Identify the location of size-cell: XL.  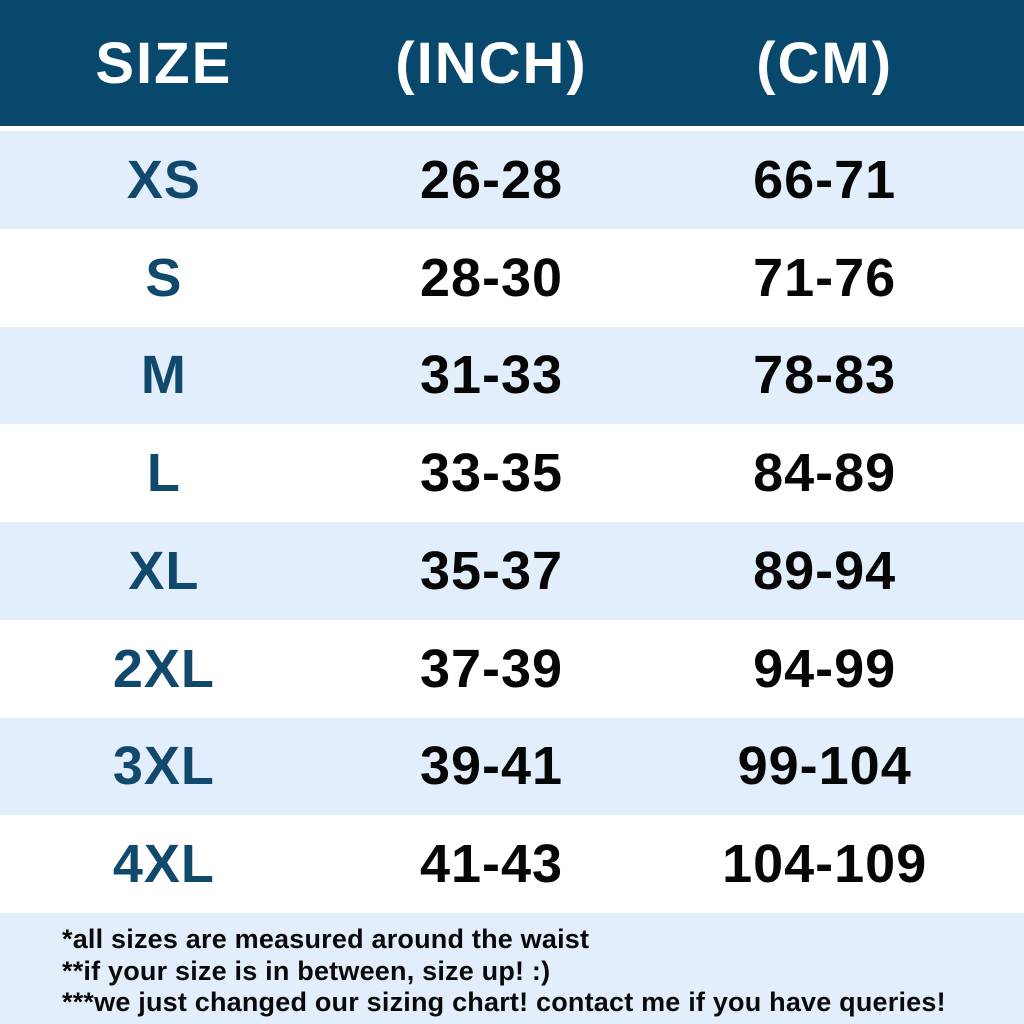
(164, 570).